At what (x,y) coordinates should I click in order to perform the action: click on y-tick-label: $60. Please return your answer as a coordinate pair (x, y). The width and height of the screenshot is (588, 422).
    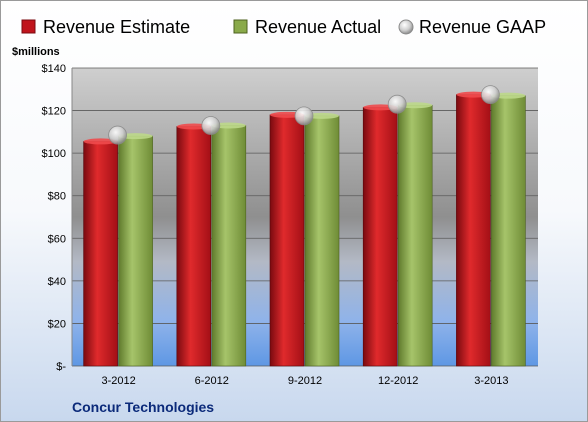
    Looking at the image, I should click on (57, 239).